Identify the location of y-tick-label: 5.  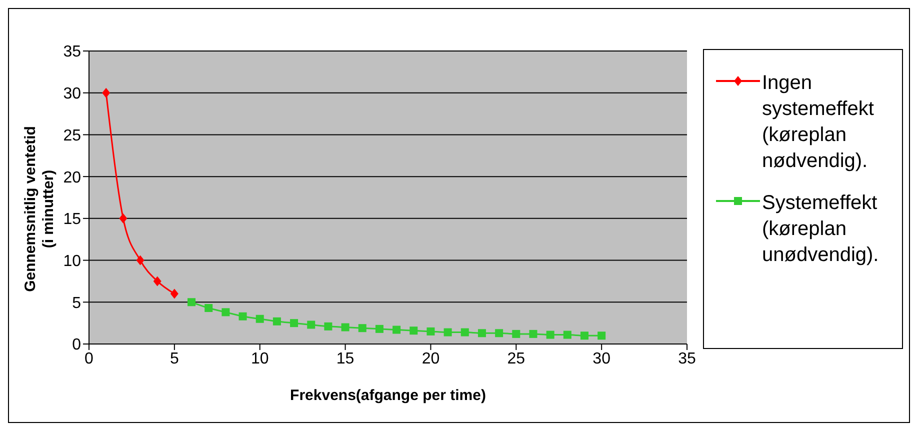
(77, 303).